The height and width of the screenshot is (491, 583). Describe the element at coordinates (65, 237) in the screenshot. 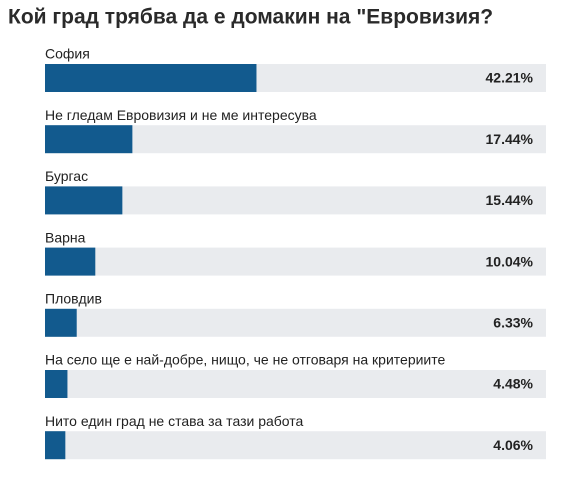

I see `option-label: Варна` at that location.